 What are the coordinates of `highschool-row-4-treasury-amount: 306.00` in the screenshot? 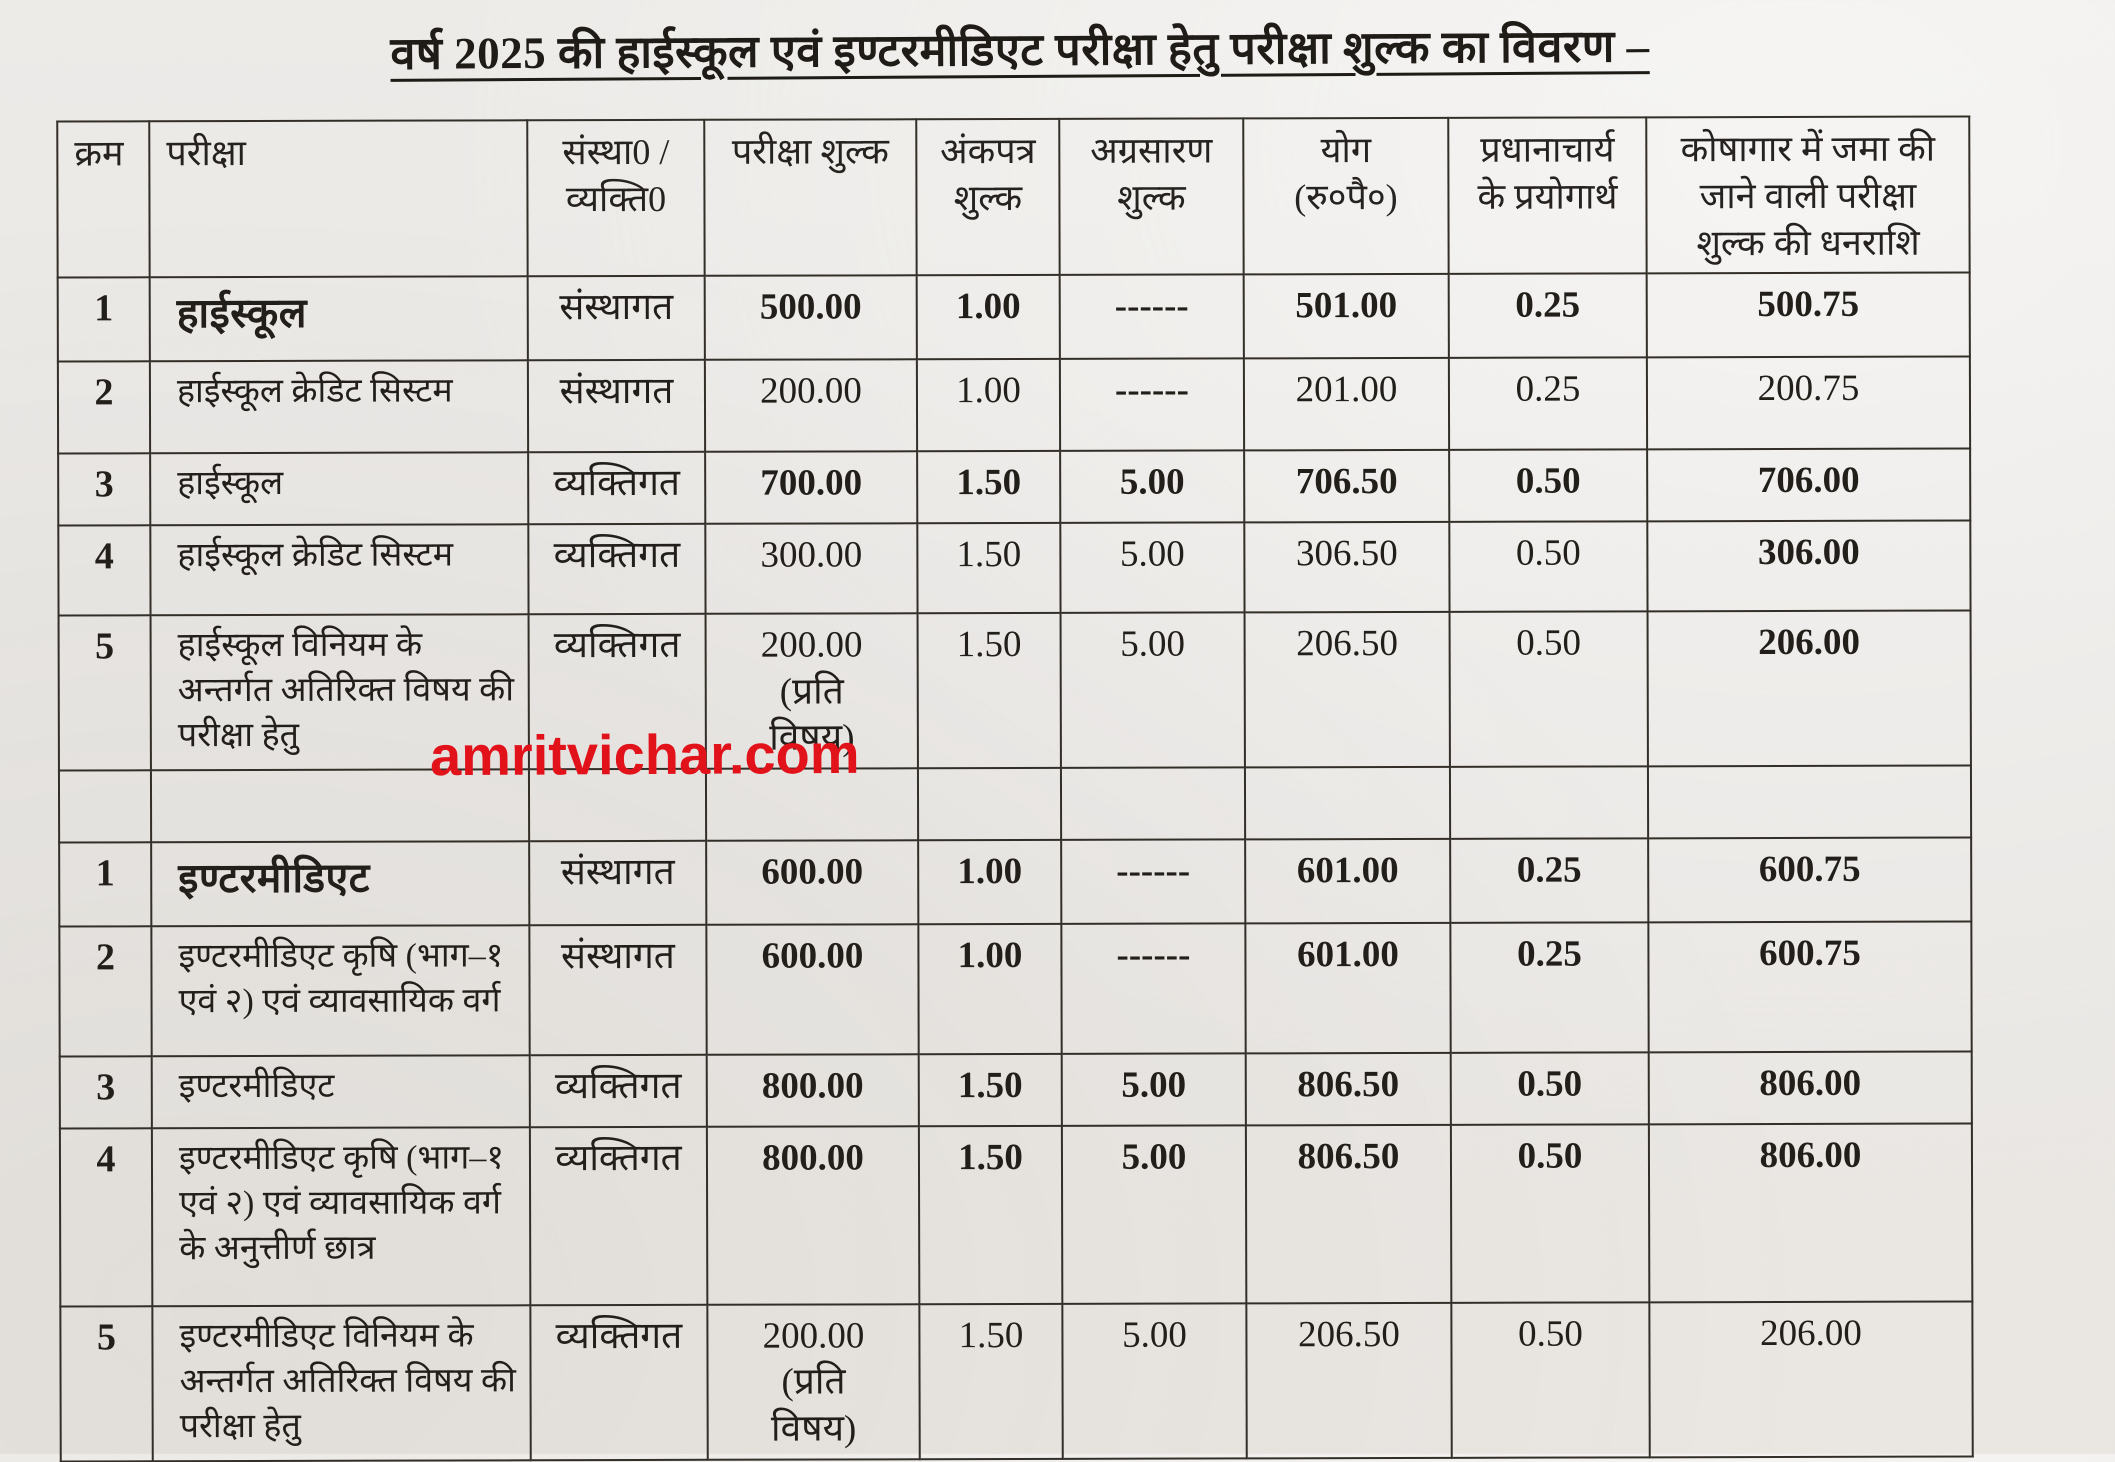 It's located at (1809, 566).